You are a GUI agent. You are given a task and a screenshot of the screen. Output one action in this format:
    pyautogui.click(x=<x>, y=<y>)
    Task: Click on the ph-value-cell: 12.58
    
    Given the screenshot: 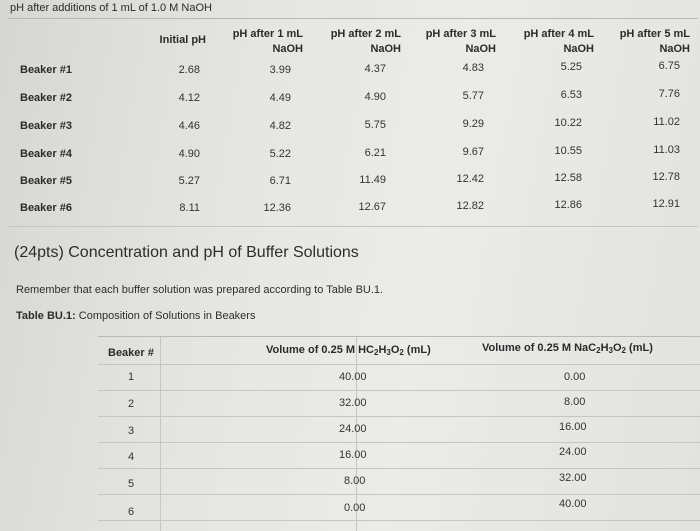 What is the action you would take?
    pyautogui.click(x=568, y=178)
    